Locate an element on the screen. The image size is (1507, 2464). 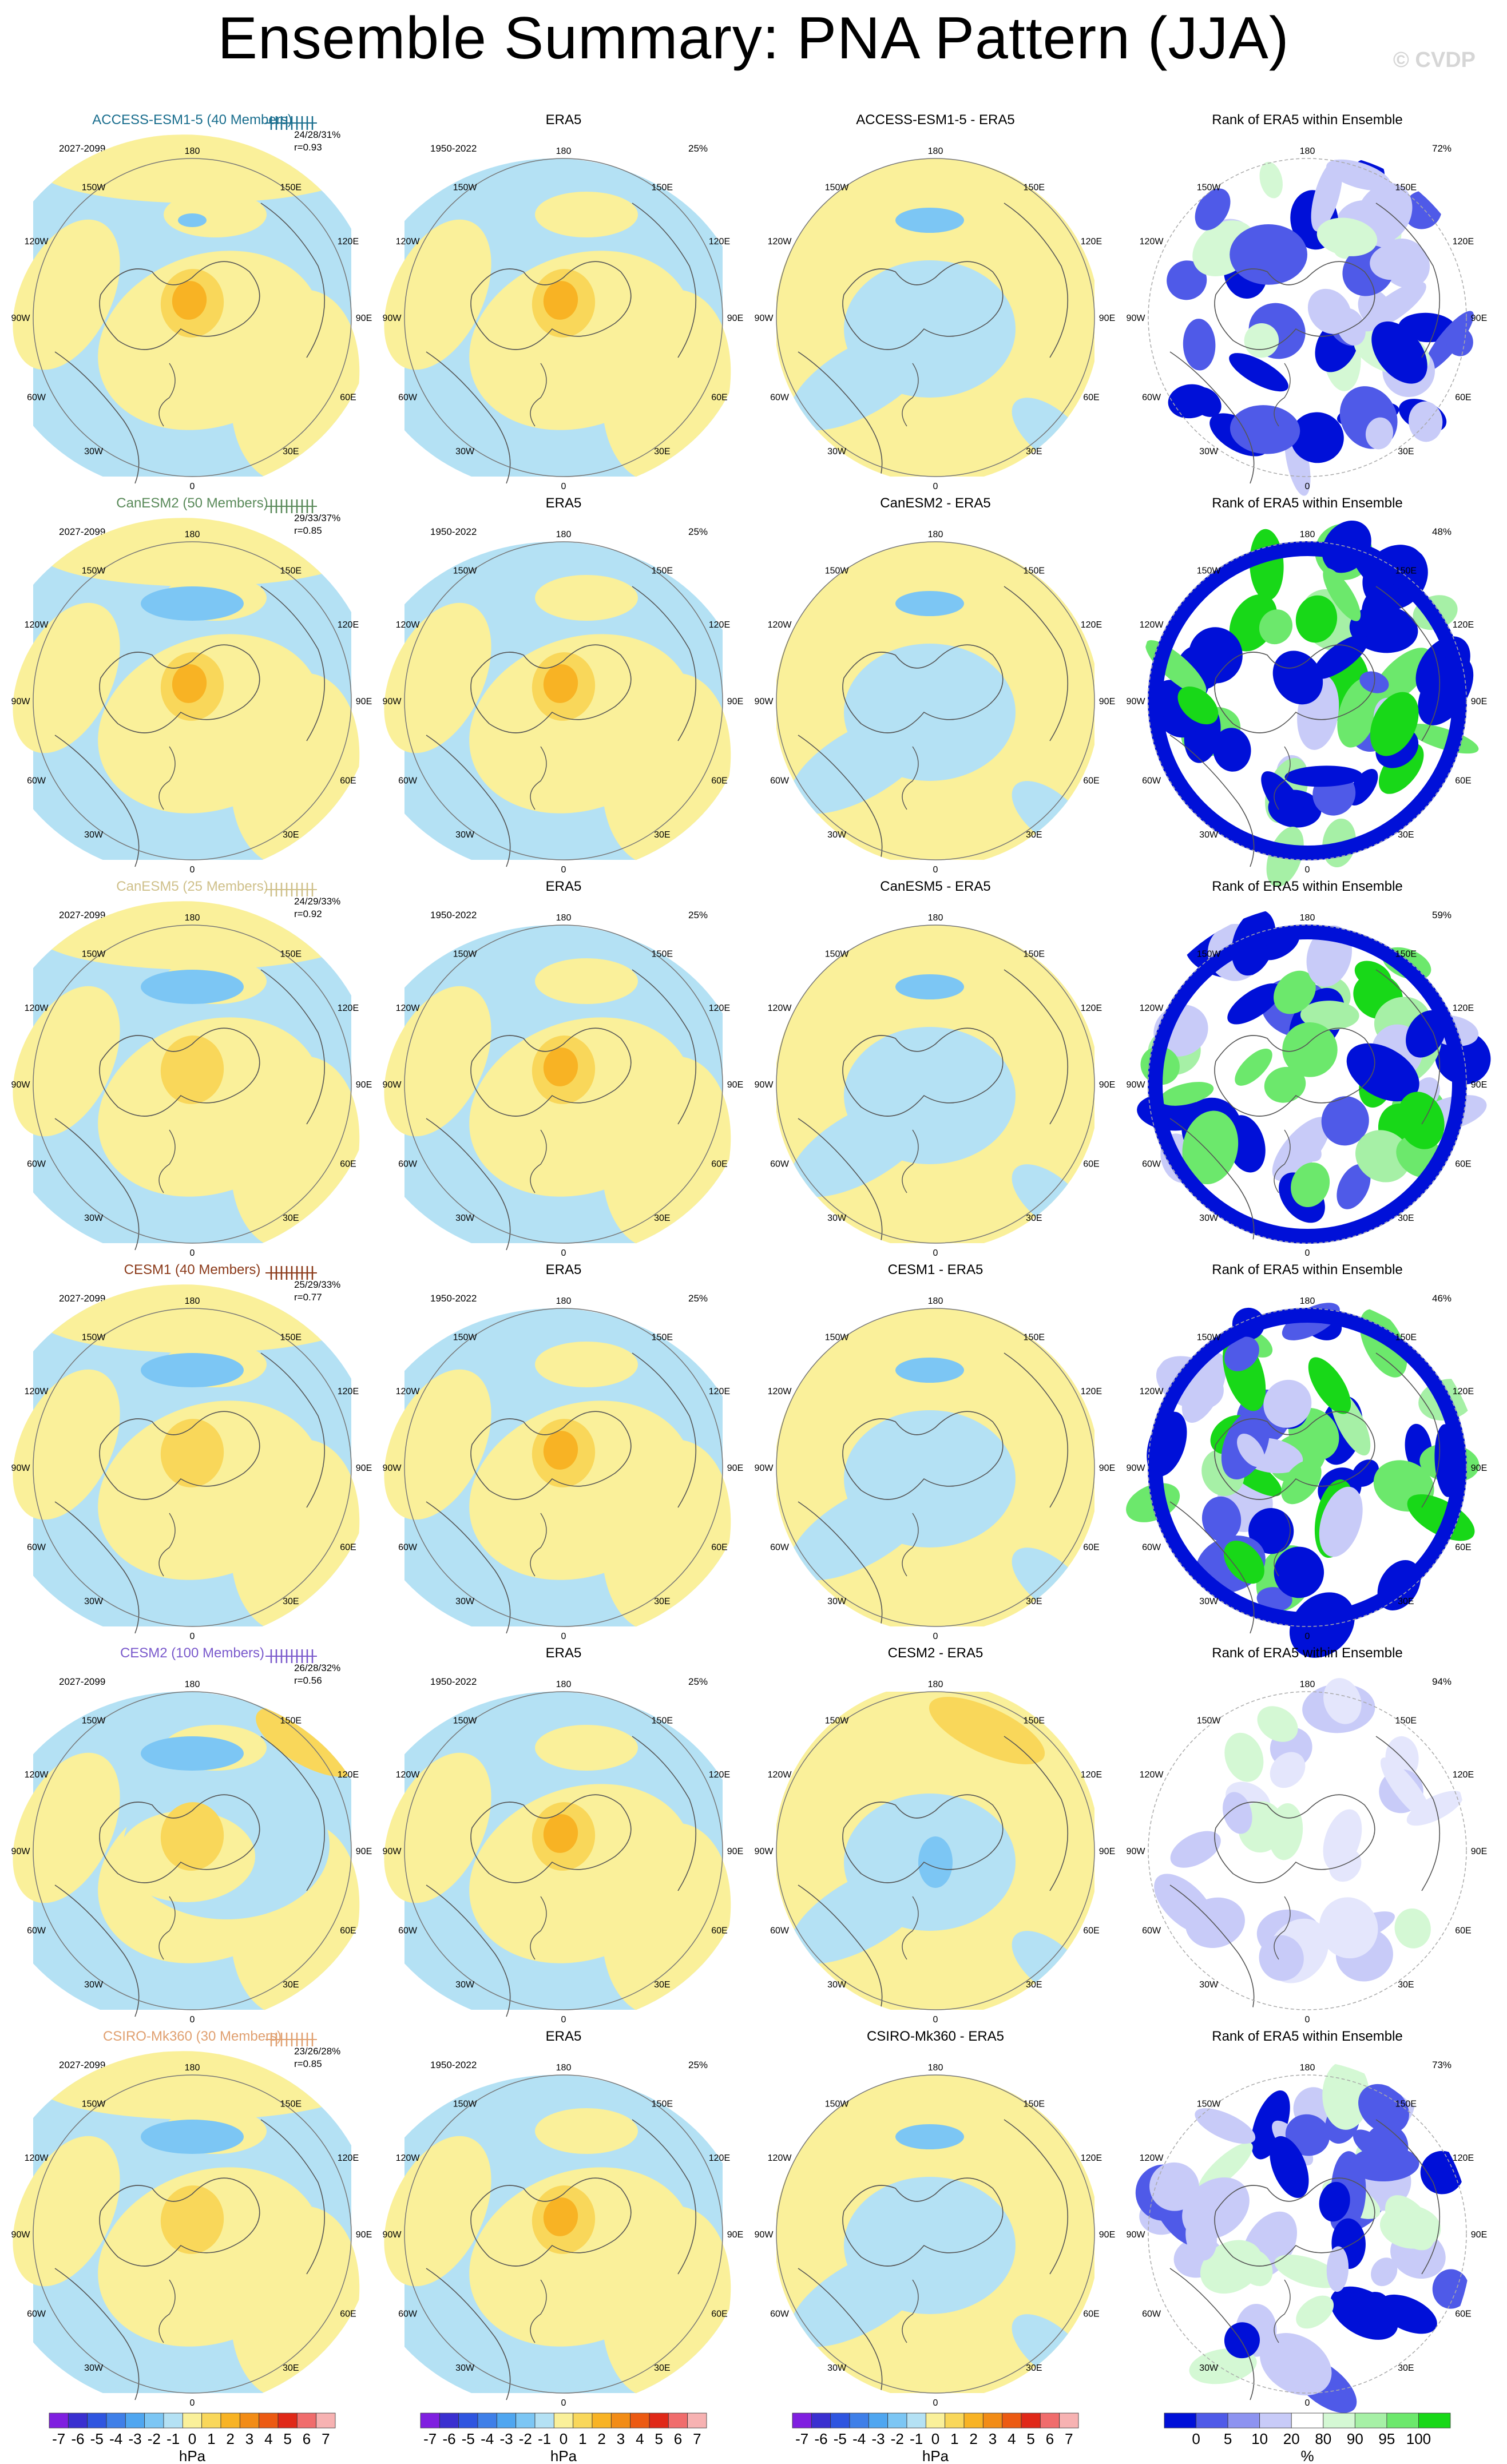
spread-stats: 24/28/31% is located at coordinates (317, 134).